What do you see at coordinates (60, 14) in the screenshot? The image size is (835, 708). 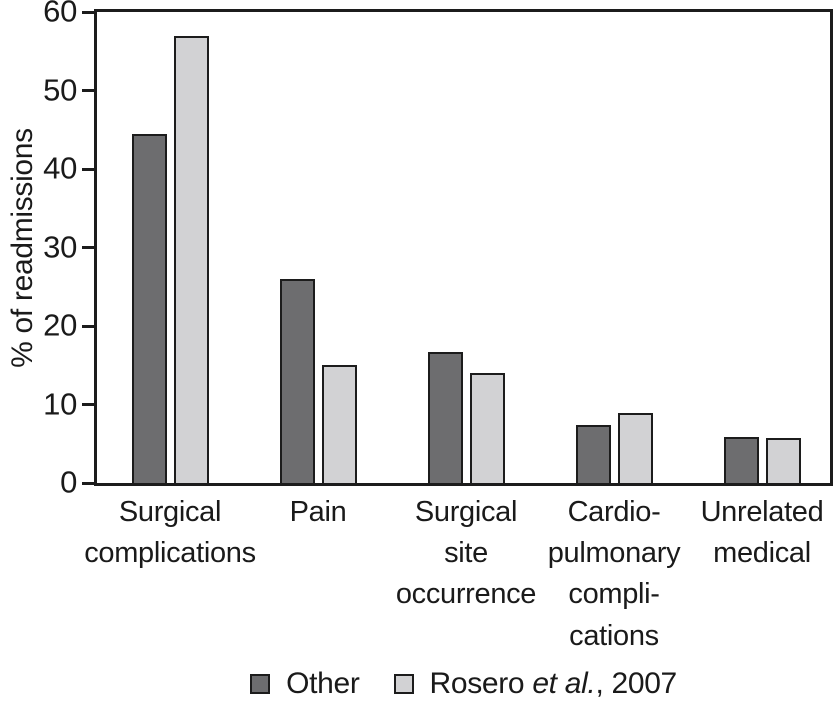 I see `y-tick-label: 60` at bounding box center [60, 14].